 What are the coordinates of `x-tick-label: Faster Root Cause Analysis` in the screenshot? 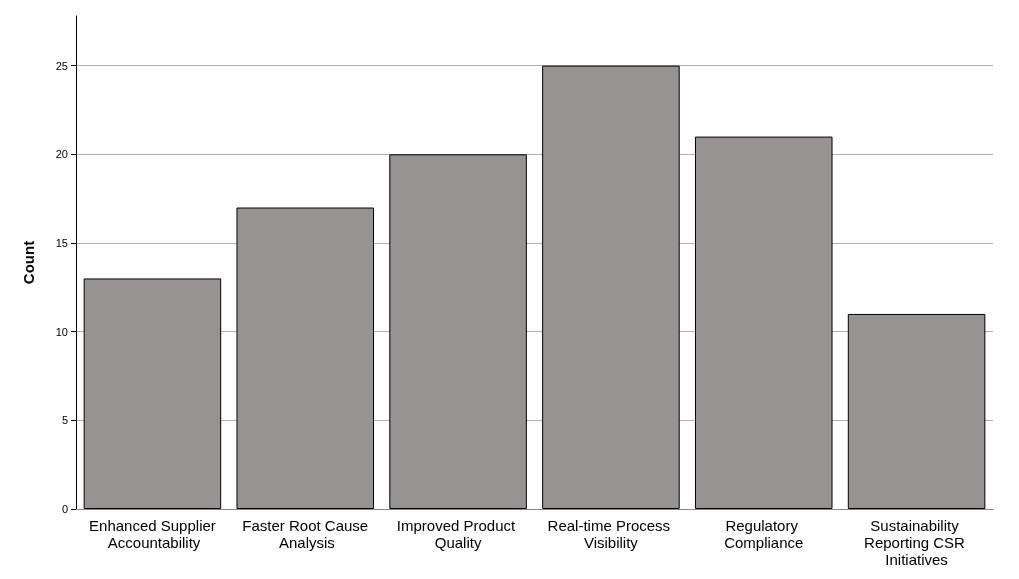 It's located at (305, 534).